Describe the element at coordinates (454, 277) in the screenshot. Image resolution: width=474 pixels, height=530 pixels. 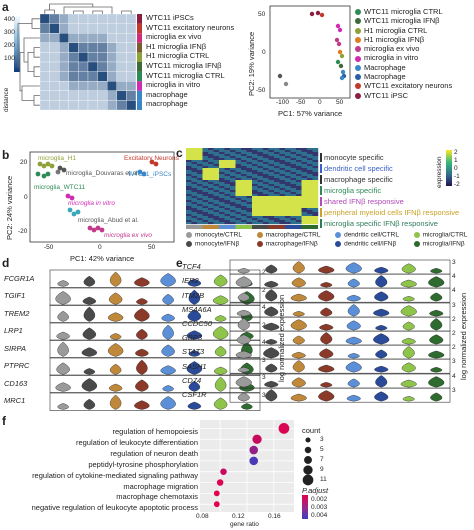
I see `violin-ymax-tick: 4` at that location.